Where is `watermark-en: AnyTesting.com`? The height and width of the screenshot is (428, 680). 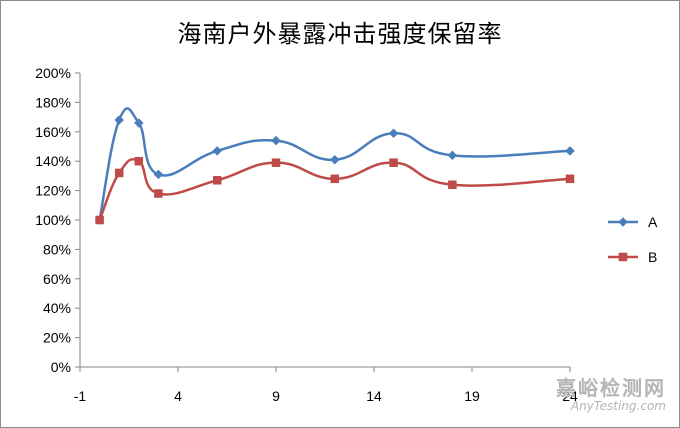 watermark-en: AnyTesting.com is located at coordinates (618, 406).